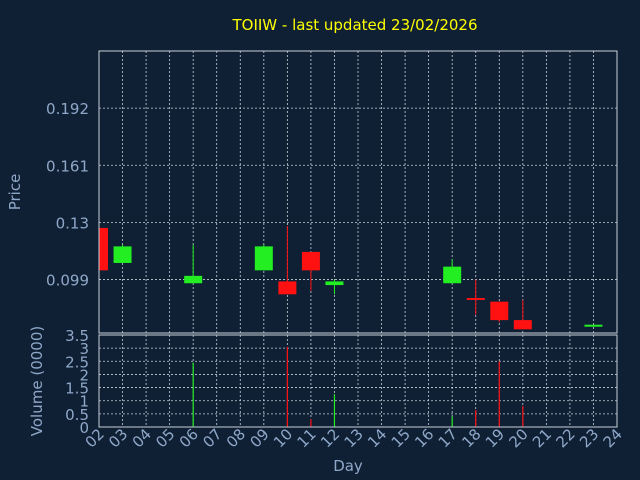 This screenshot has width=640, height=480. I want to click on volume-tick-label: 3.5, so click(77, 336).